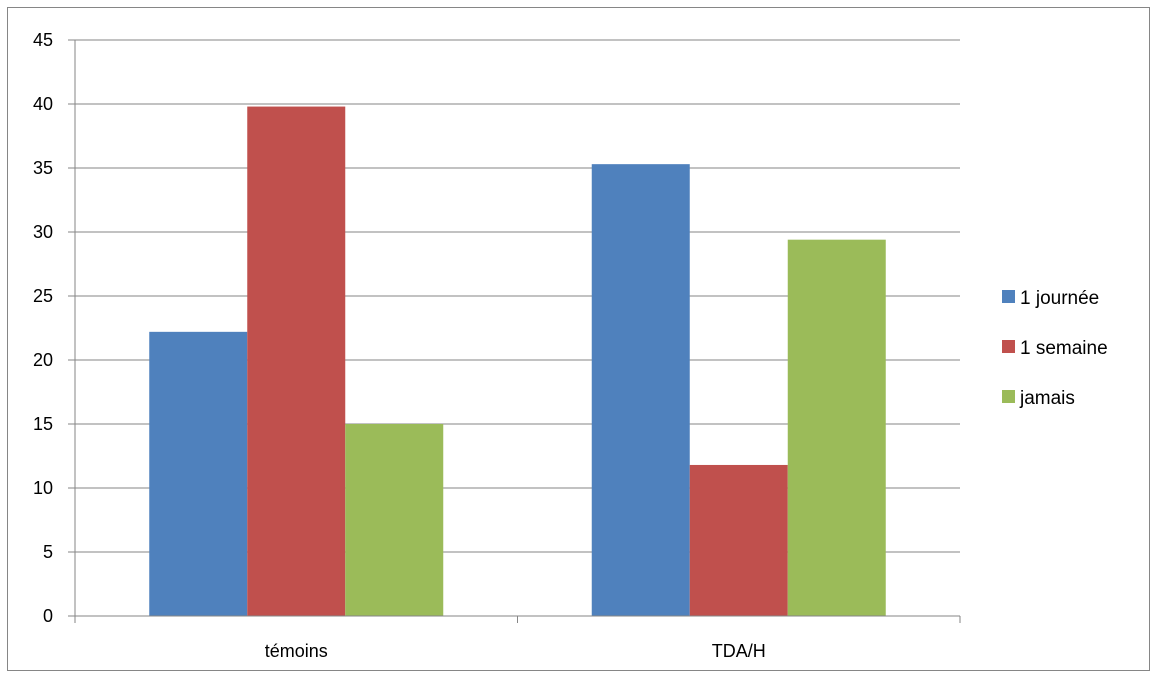 The height and width of the screenshot is (675, 1153). I want to click on legend-label: 1 journée, so click(1059, 298).